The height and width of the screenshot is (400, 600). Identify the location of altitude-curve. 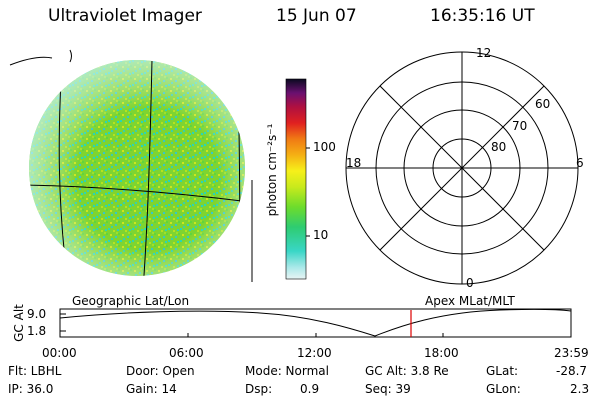
(315, 322).